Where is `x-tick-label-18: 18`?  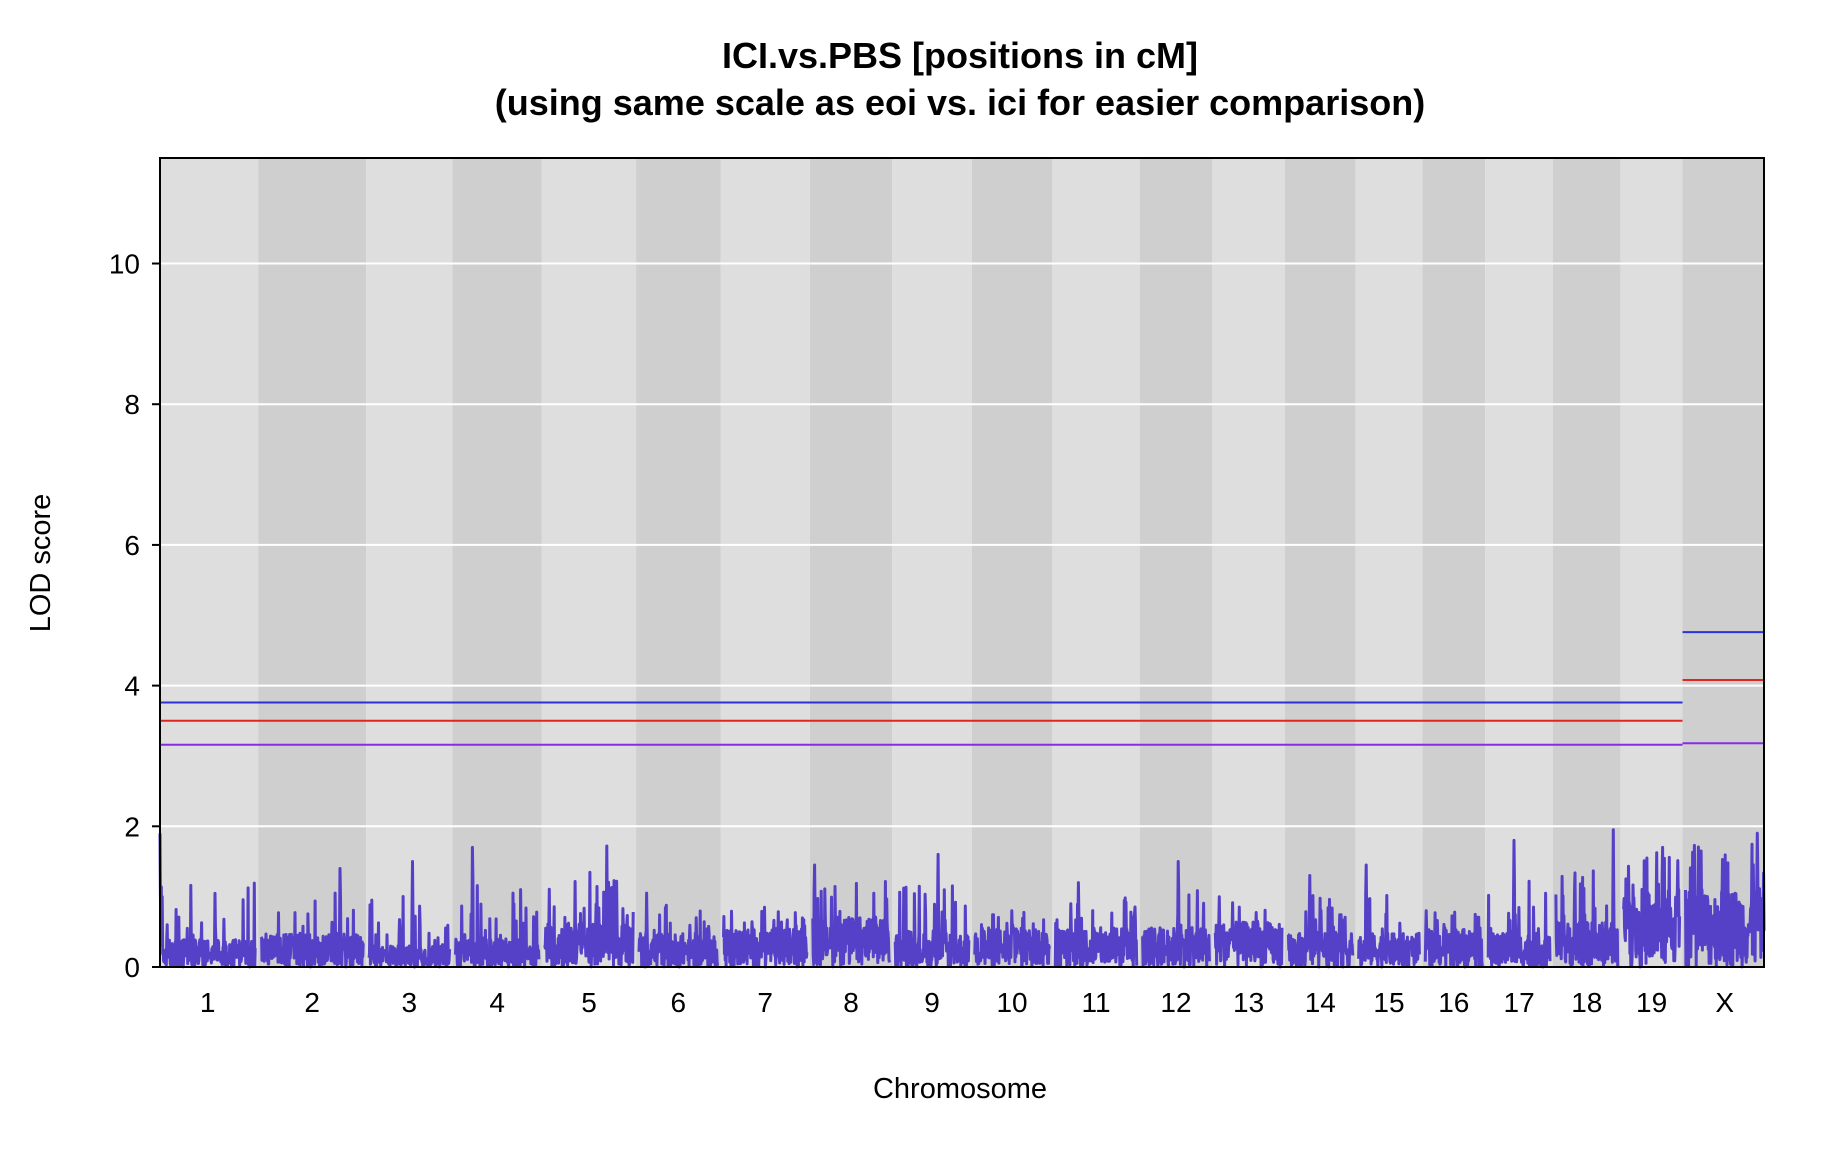
x-tick-label-18: 18 is located at coordinates (1586, 1002).